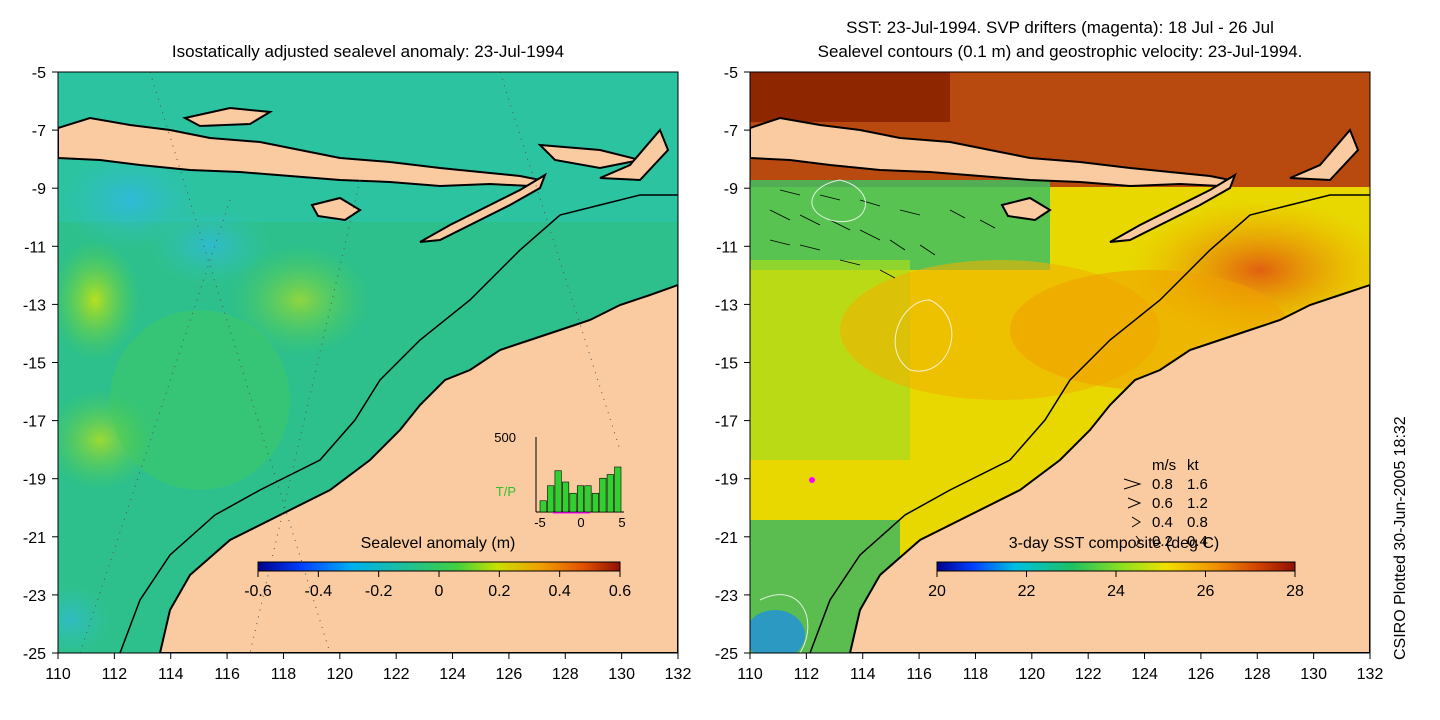 This screenshot has height=720, width=1440. I want to click on sla-colorbar-tick-label: -0.4, so click(319, 591).